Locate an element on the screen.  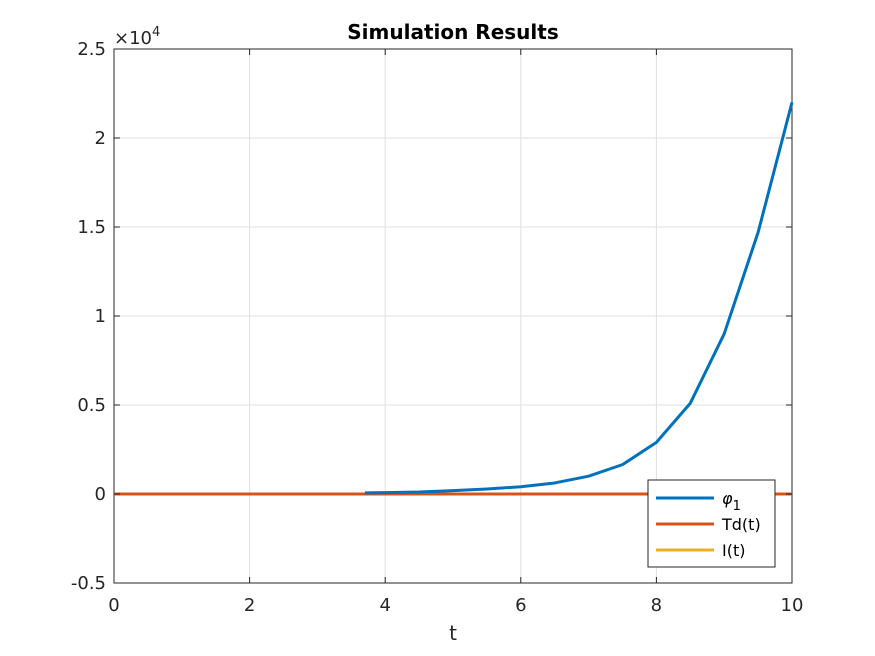
y-tick-label: 2 is located at coordinates (100, 138).